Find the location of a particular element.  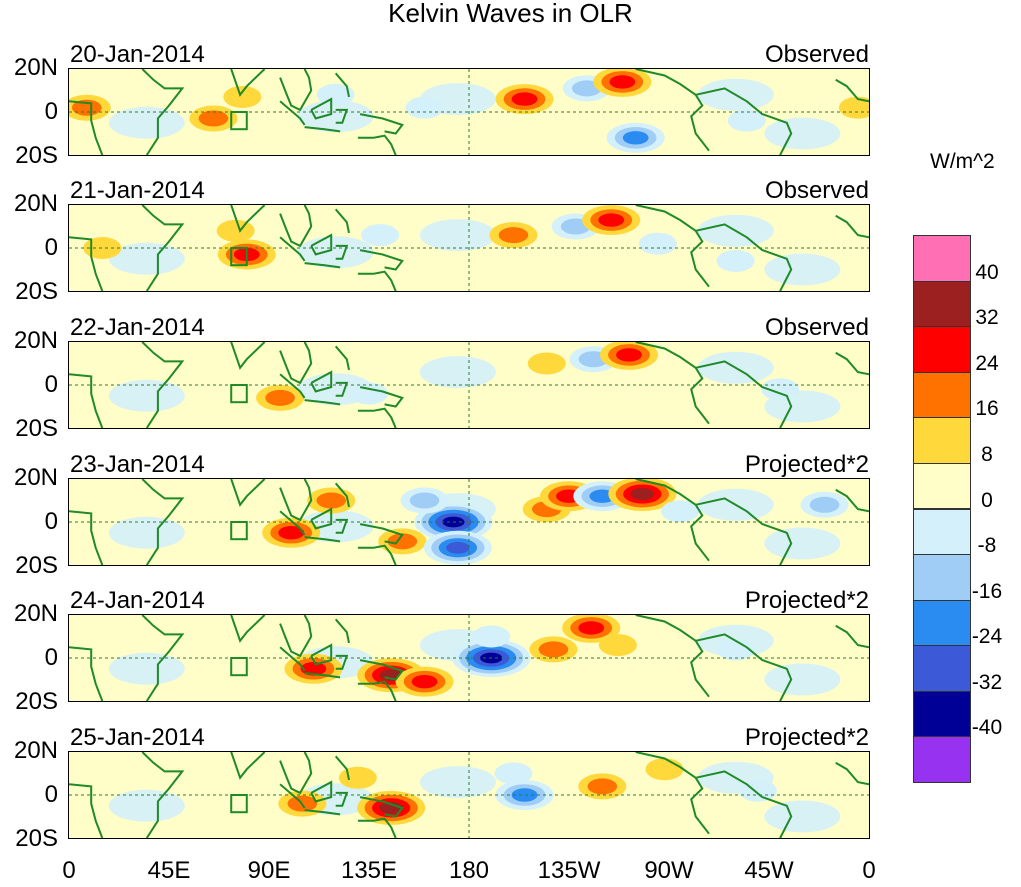

colorbar-label: -24 is located at coordinates (987, 637).